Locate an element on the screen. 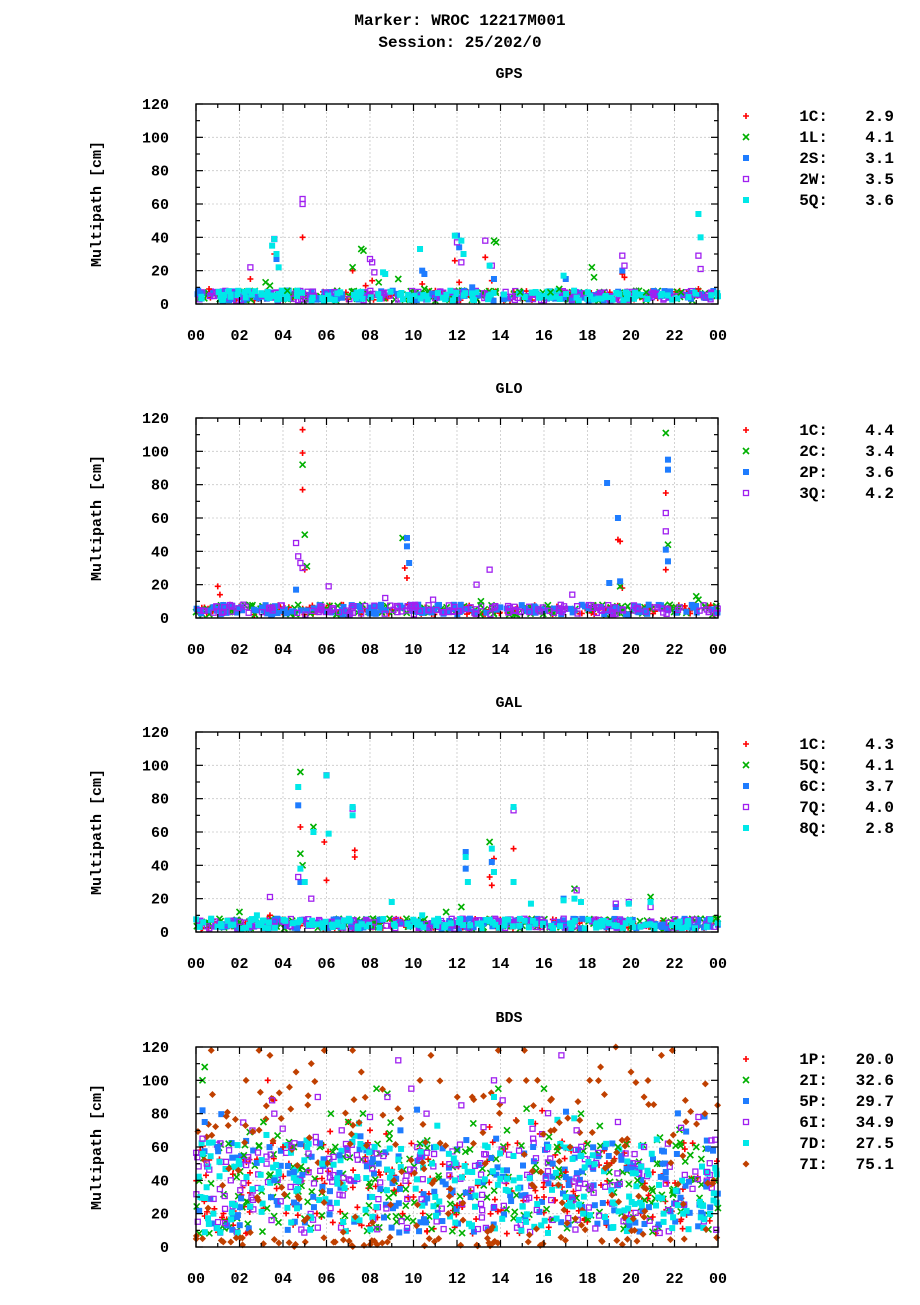 The width and height of the screenshot is (920, 1305). x-tick-label: 20 is located at coordinates (631, 964).